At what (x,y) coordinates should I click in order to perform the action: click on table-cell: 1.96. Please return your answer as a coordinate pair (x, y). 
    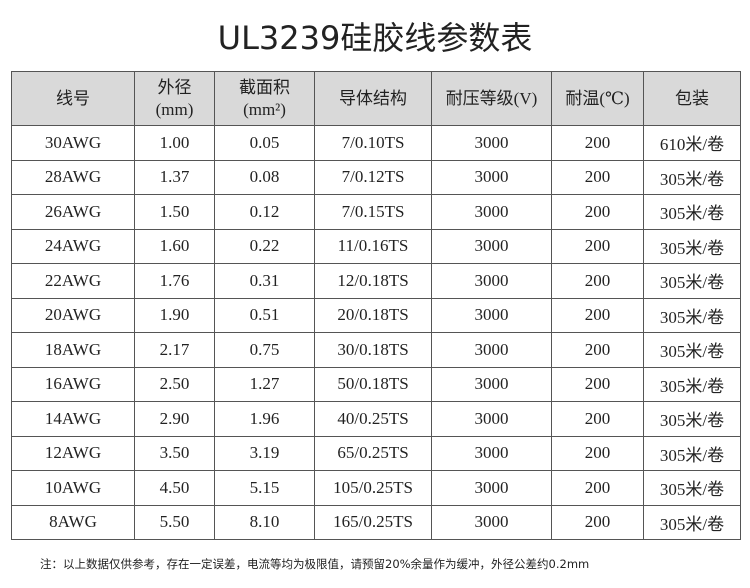
    Looking at the image, I should click on (264, 419).